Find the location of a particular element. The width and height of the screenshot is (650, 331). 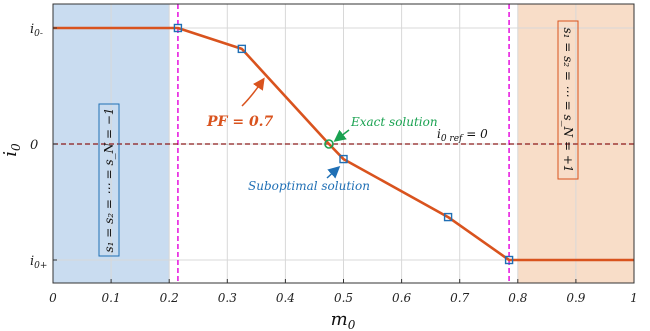

i0-ref-label: i0 ref = 0 is located at coordinates (462, 135).